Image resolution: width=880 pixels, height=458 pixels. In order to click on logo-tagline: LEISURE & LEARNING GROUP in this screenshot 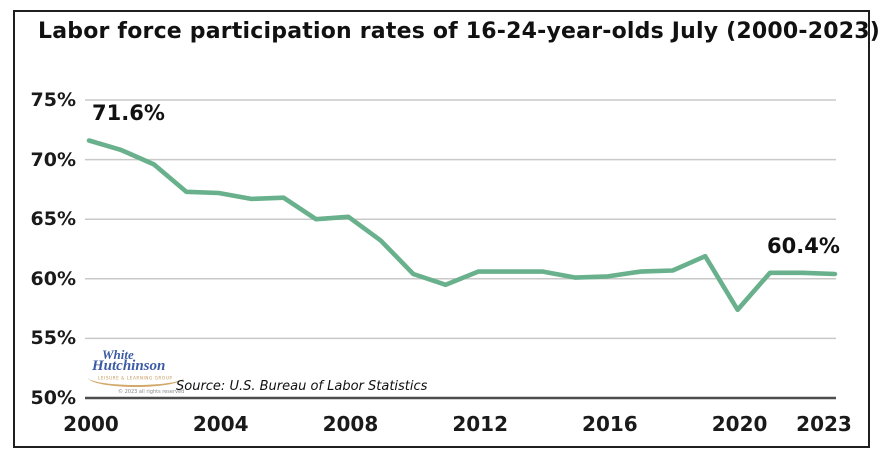, I will do `click(135, 379)`.